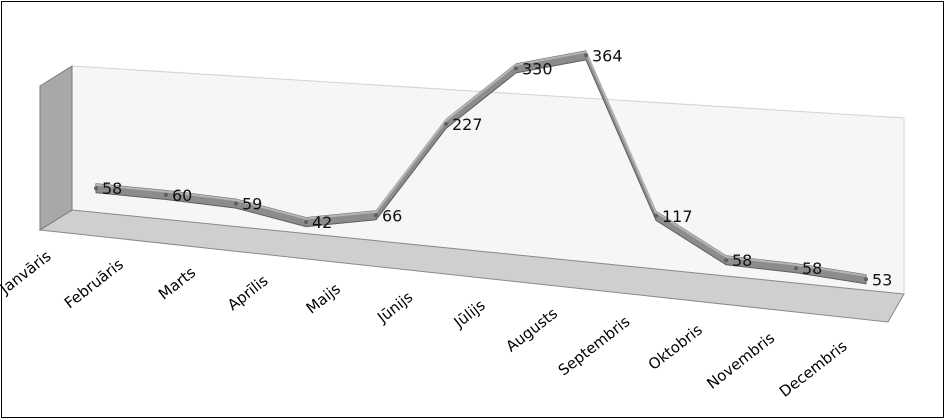 Image resolution: width=947 pixels, height=420 pixels. I want to click on x-tick-label: Augusts, so click(531, 329).